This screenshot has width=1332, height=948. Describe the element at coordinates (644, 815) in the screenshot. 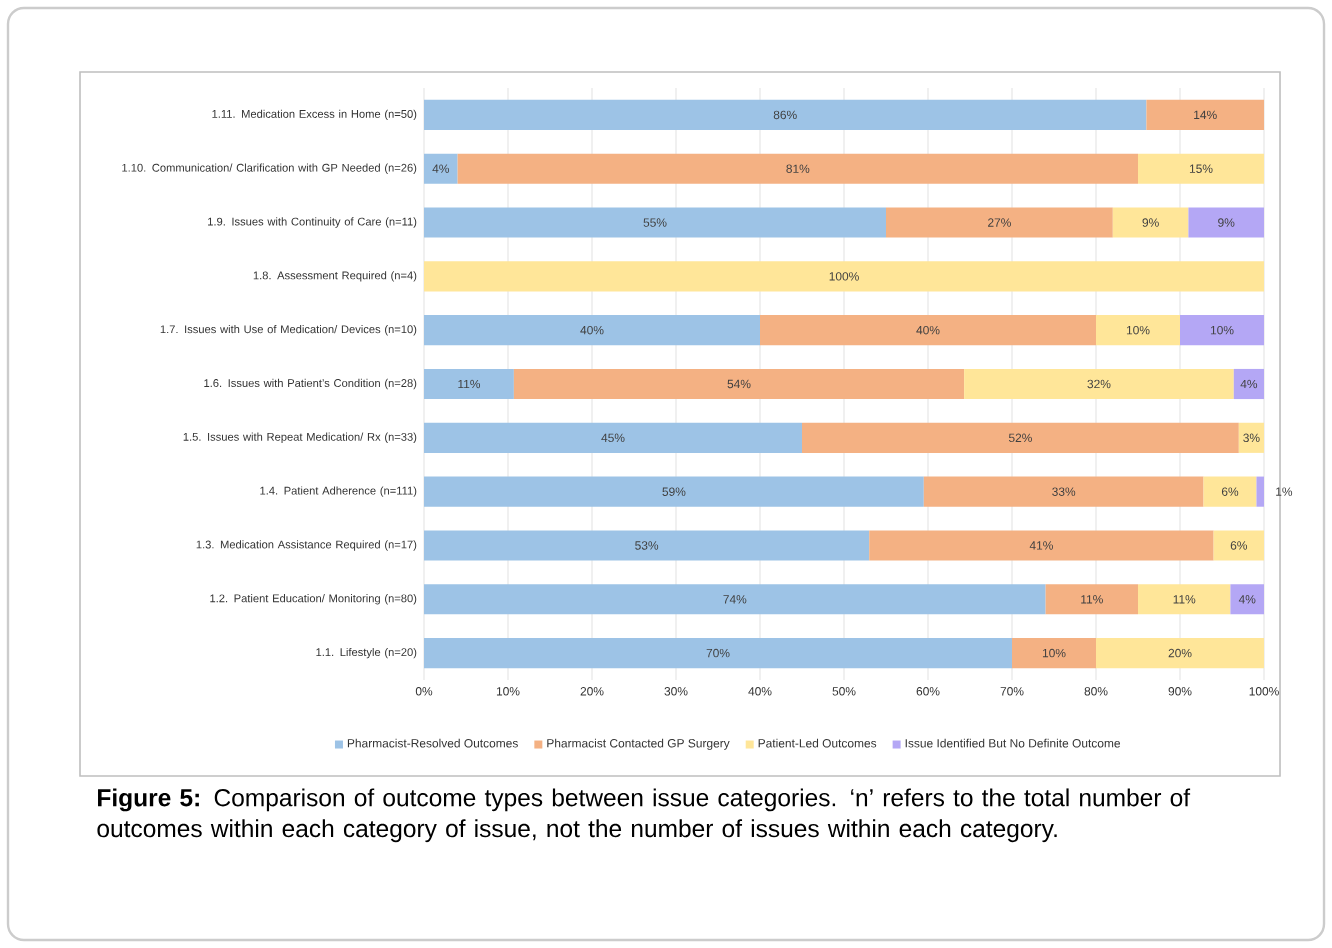

I see `text: Figure 5: Comparison of outcome types between issue categories. ‘n’ refers to the total number of outcomes within each category of issue, not the number of issues within each category.` at that location.